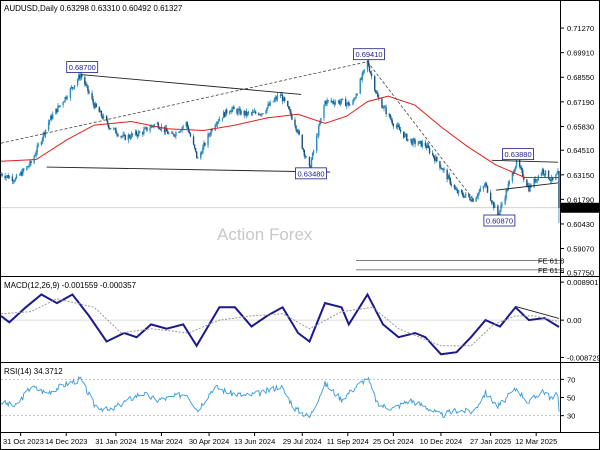 Image resolution: width=600 pixels, height=450 pixels. Describe the element at coordinates (580, 102) in the screenshot. I see `y-tick-label: 0.67190` at that location.